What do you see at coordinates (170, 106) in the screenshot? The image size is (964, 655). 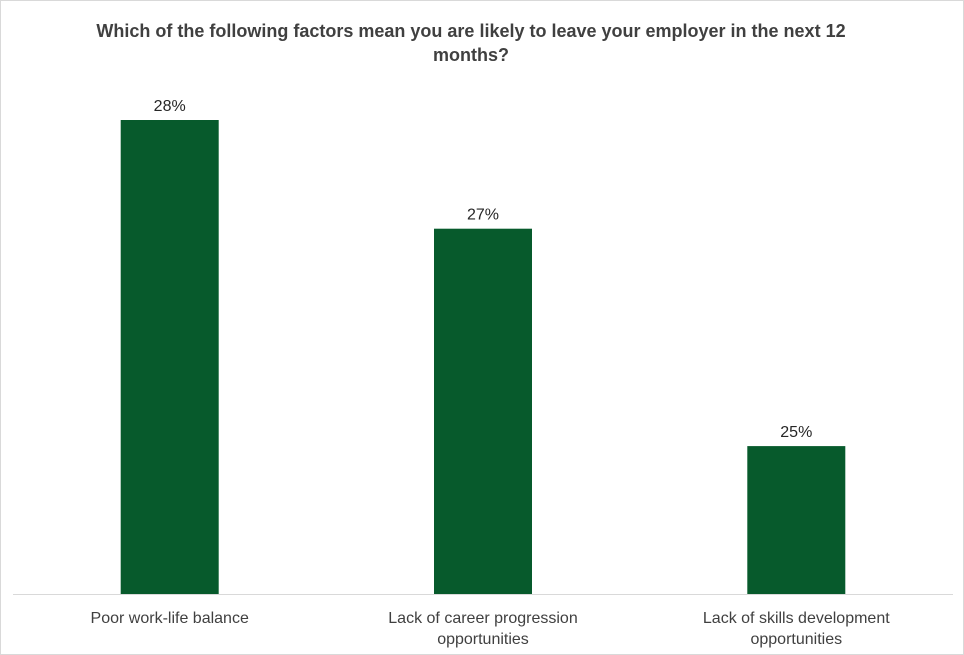 I see `data-label-1: 28%` at bounding box center [170, 106].